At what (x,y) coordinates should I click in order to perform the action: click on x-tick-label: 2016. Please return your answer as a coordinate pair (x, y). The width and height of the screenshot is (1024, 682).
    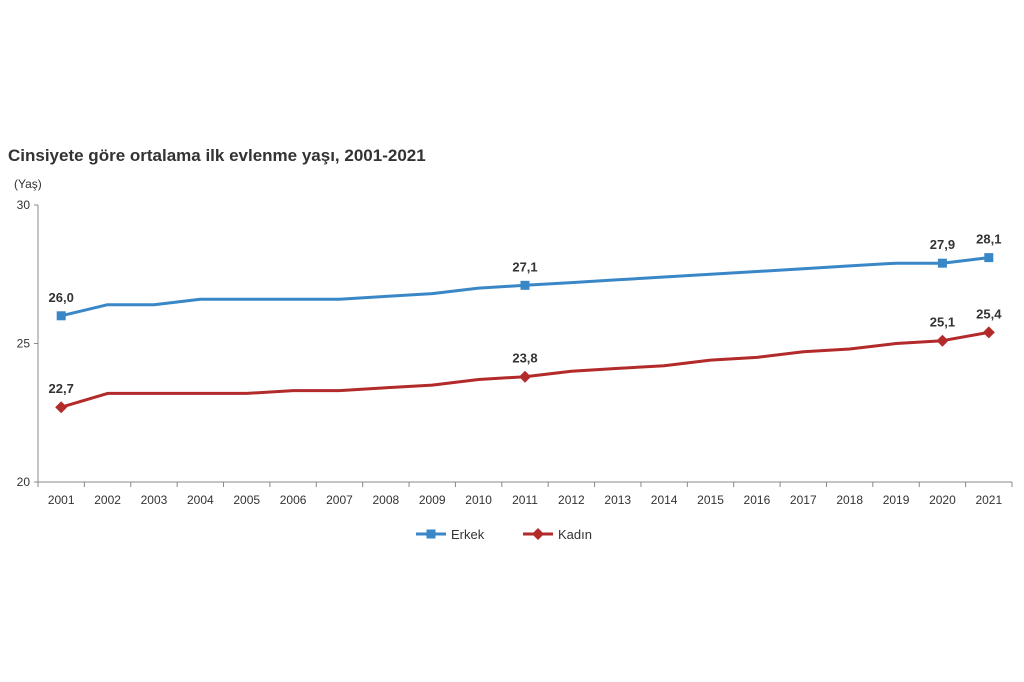
    Looking at the image, I should click on (757, 500).